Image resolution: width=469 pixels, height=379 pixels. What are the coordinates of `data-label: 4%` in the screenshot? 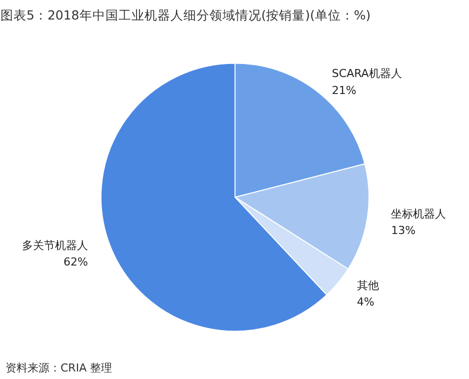 It's located at (365, 302).